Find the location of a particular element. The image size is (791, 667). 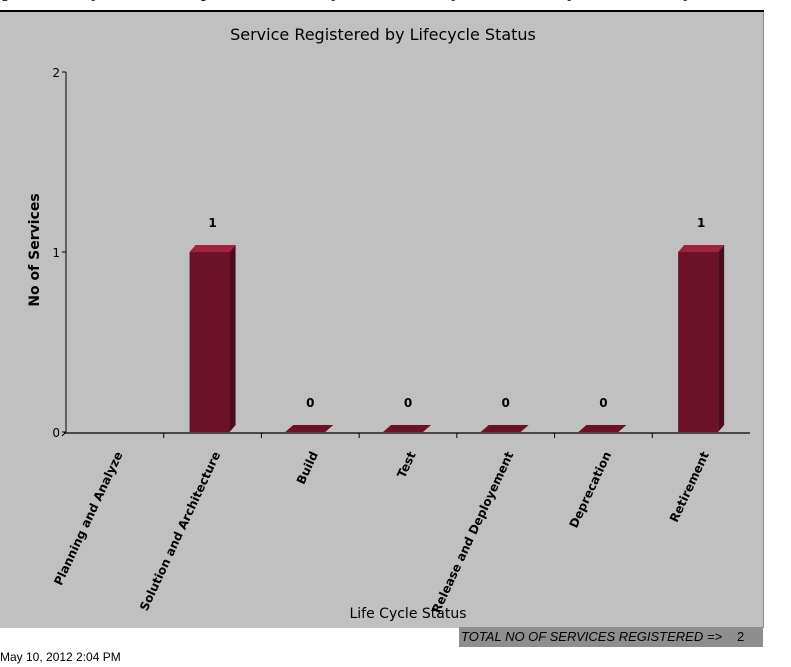

x-tick-label: Test is located at coordinates (406, 464).